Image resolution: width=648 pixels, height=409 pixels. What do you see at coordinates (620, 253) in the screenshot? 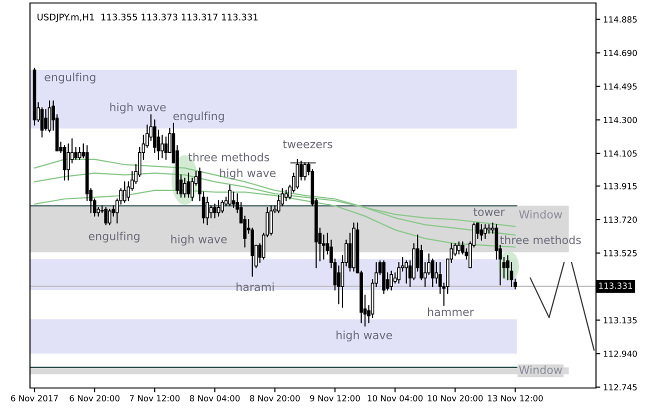
I see `y-tick-label: 113.525` at bounding box center [620, 253].